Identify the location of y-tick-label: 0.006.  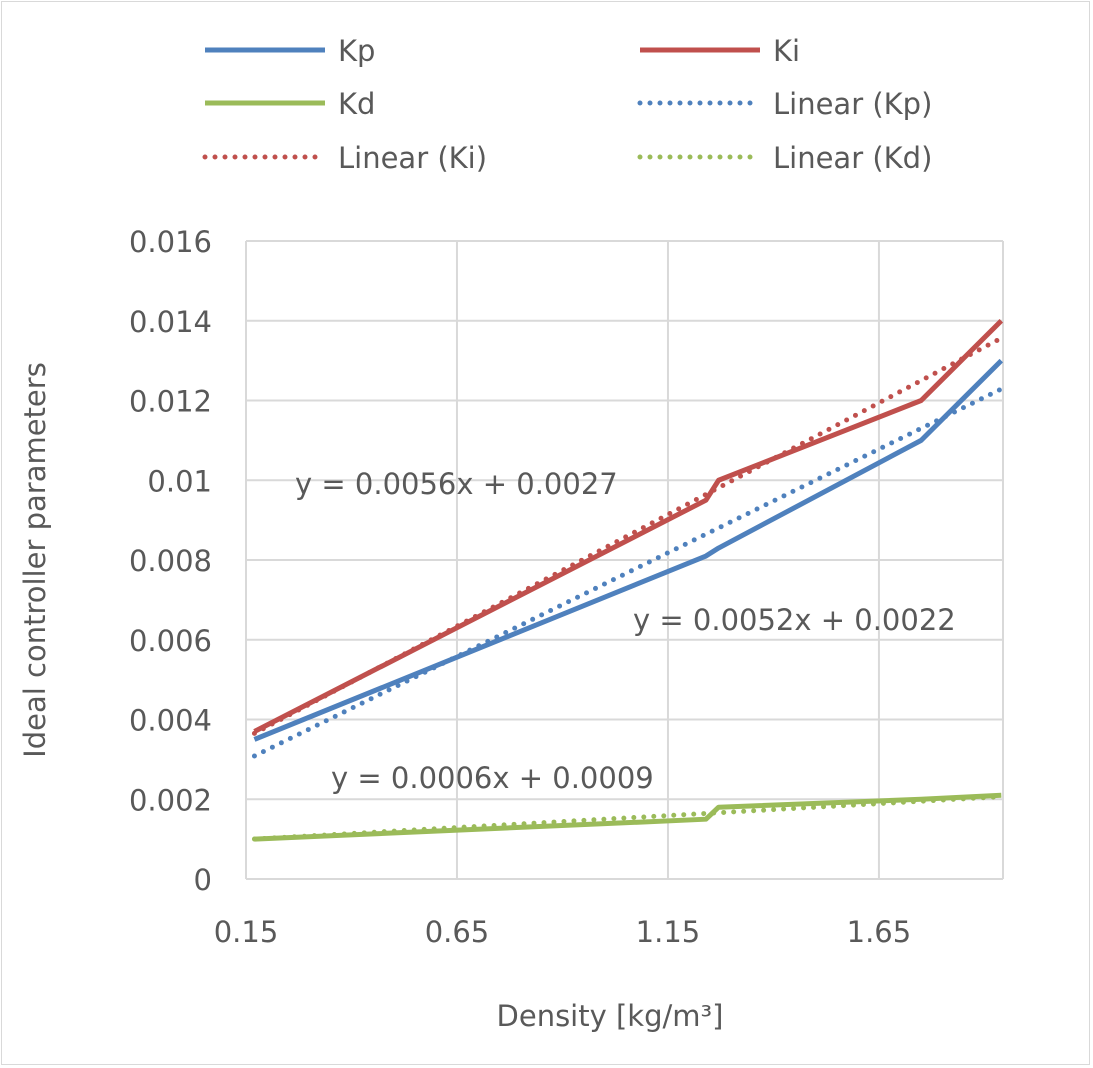
(170, 641).